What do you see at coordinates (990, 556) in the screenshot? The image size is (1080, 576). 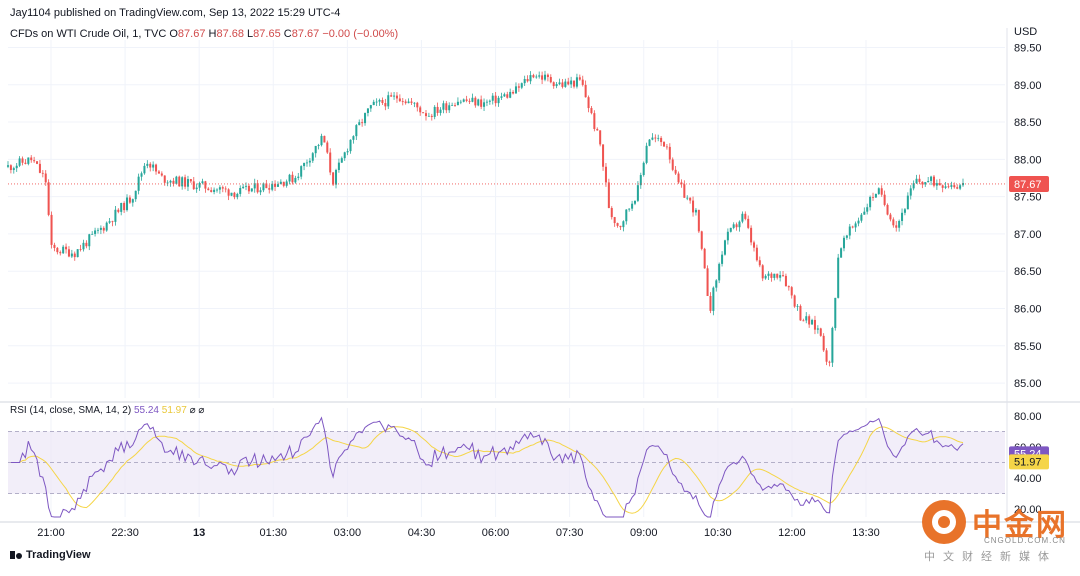 I see `watermark-sub: 中文财经新媒体` at bounding box center [990, 556].